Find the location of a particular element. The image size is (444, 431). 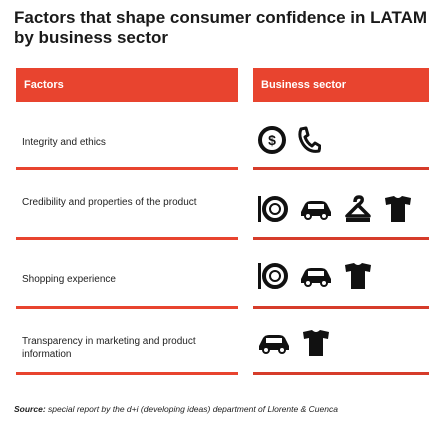

factors-header: Factors is located at coordinates (127, 85).